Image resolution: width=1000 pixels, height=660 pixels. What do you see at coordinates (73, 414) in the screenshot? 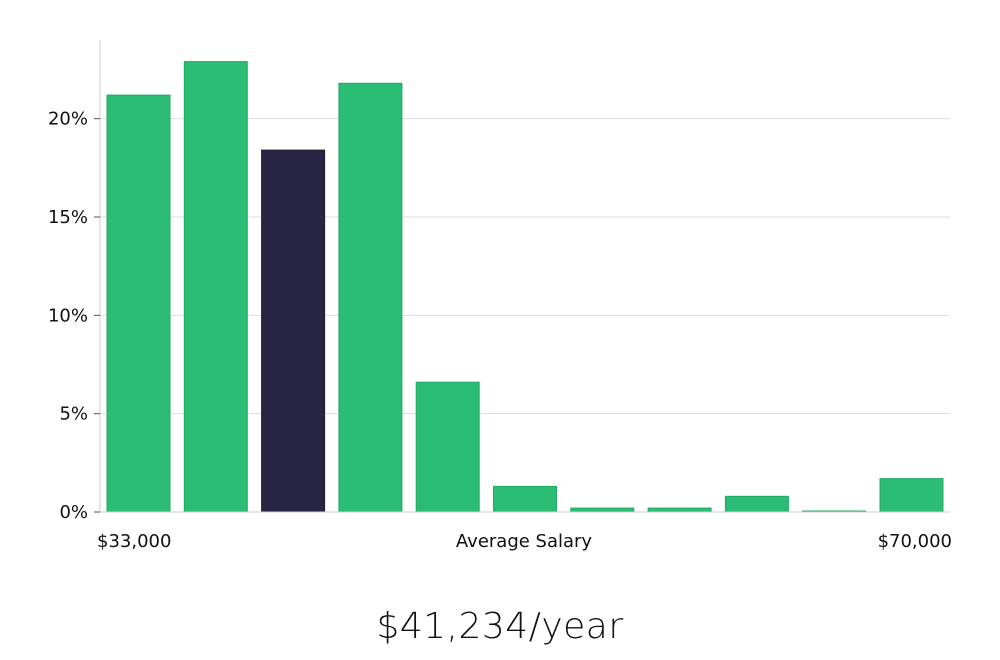
I see `y-tick-label: 5%` at bounding box center [73, 414].